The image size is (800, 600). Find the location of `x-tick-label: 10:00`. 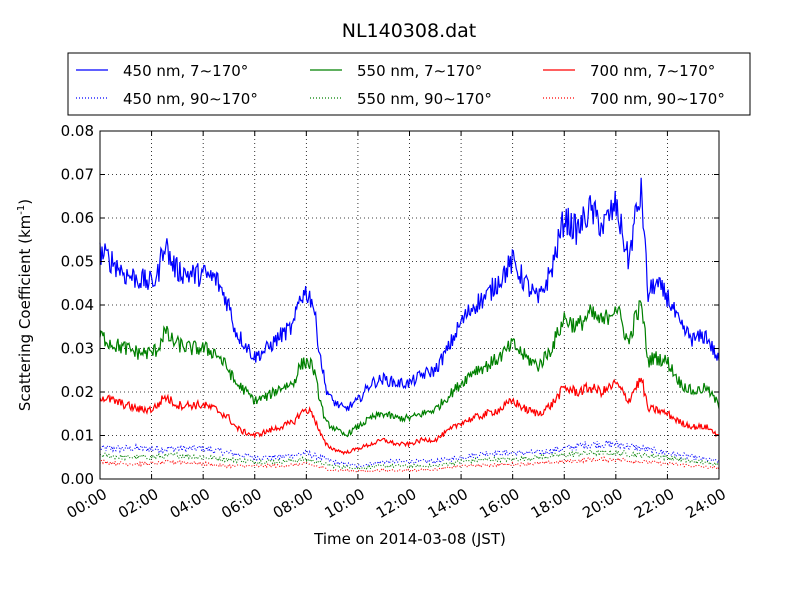

x-tick-label: 10:00 is located at coordinates (344, 503).